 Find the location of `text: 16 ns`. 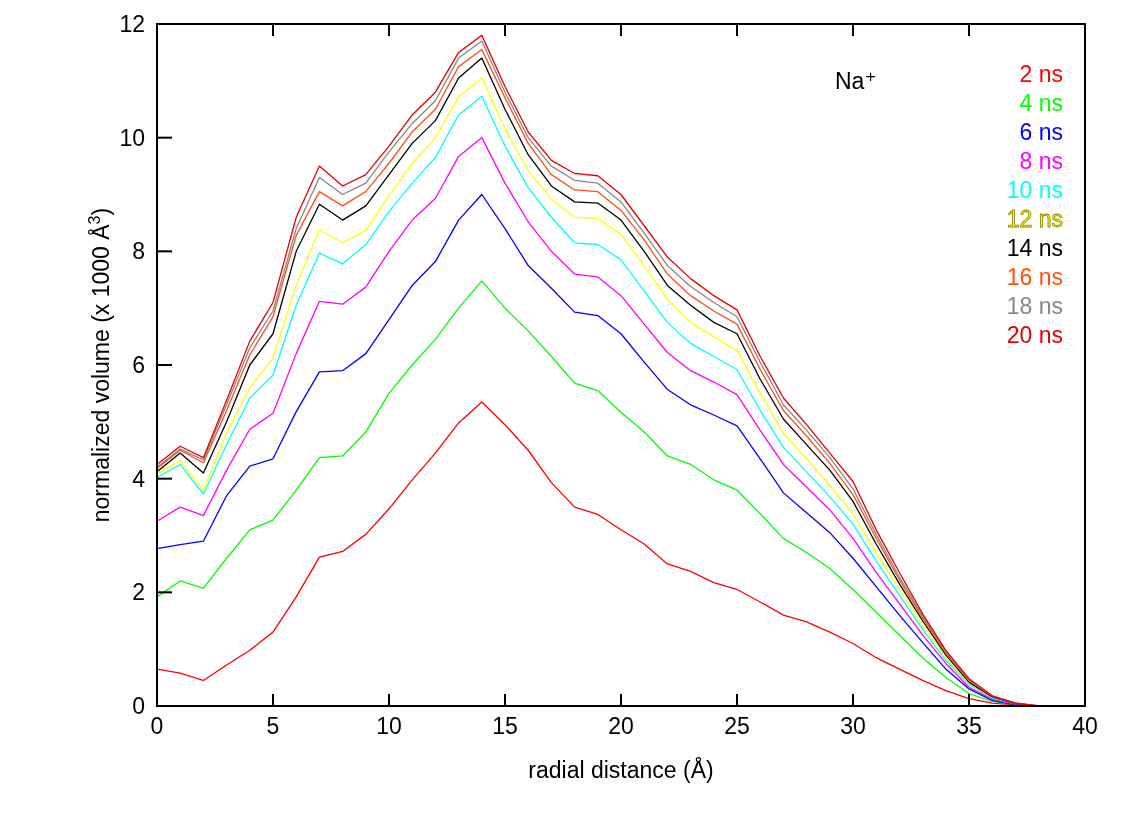

text: 16 ns is located at coordinates (1034, 277).